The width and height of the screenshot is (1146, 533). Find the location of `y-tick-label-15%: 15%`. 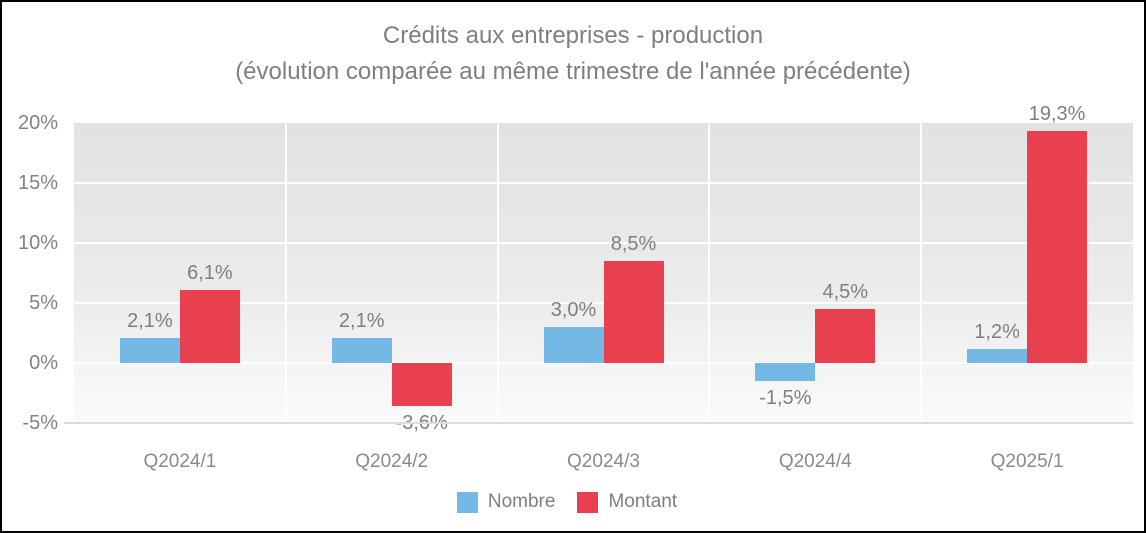

y-tick-label-15%: 15% is located at coordinates (37, 183).